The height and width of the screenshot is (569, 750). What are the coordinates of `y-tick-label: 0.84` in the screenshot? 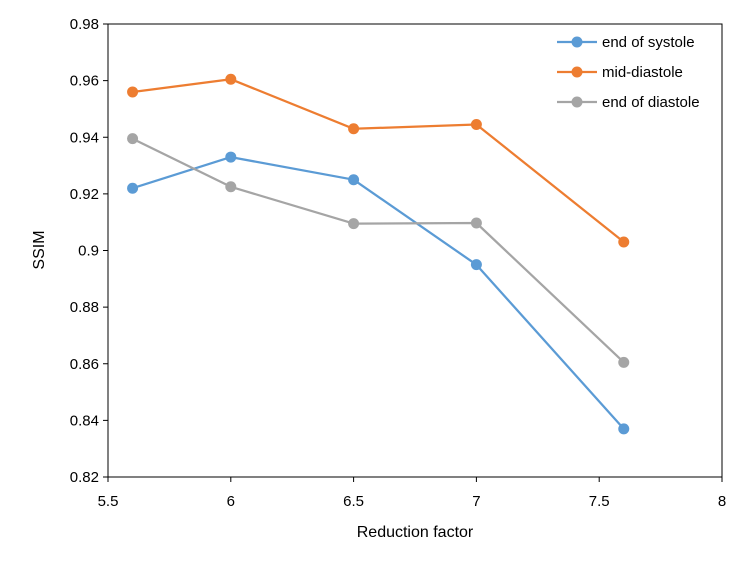 It's located at (84, 420).